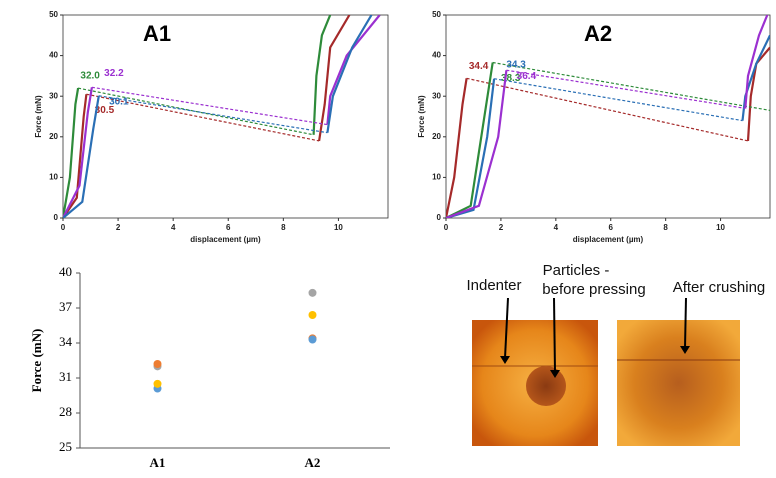 The image size is (776, 478). Describe the element at coordinates (516, 64) in the screenshot. I see `peak-label: 34.3` at that location.